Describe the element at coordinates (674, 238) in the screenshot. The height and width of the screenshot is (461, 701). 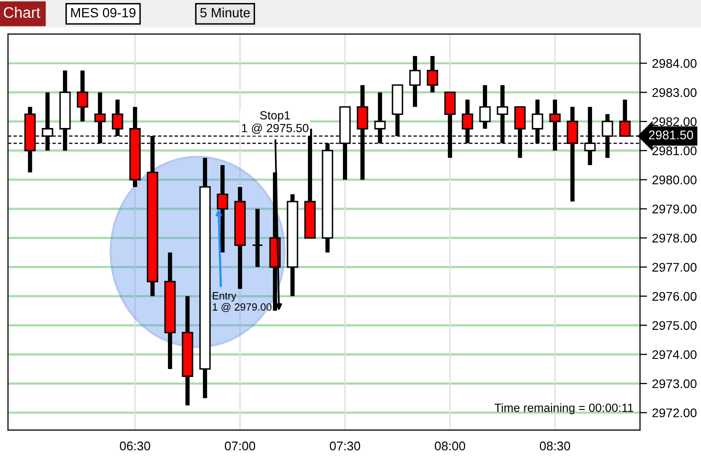
I see `y-tick-label: 2978.00` at that location.